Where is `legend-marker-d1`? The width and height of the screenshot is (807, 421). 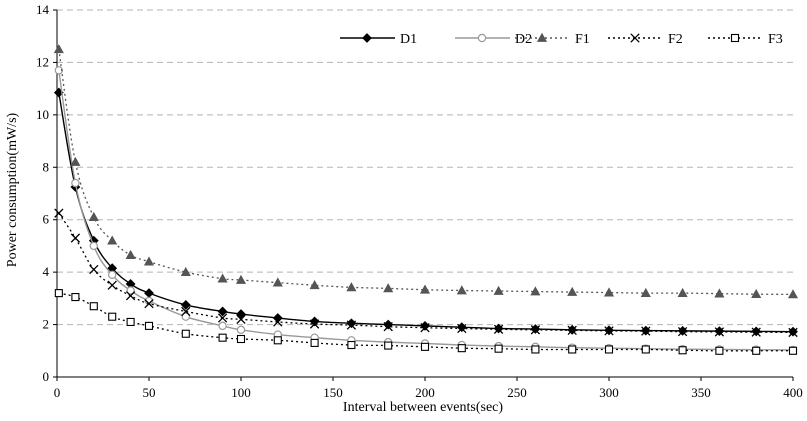 legend-marker-d1 is located at coordinates (367, 38).